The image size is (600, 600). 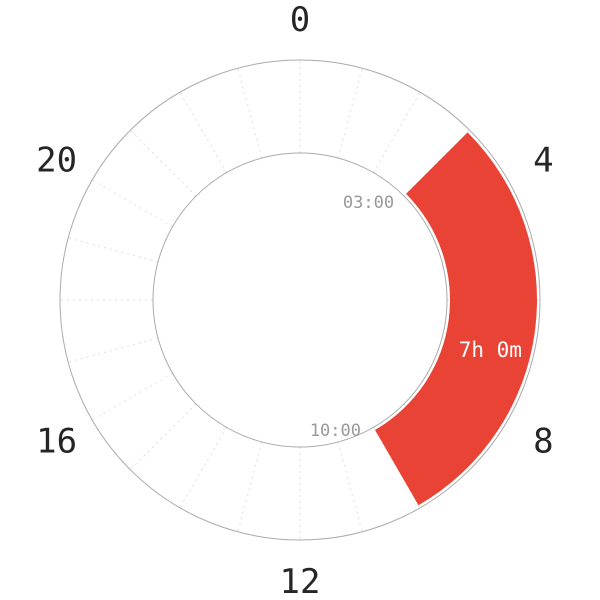 I want to click on hour-tick-label: 16, so click(x=56, y=442).